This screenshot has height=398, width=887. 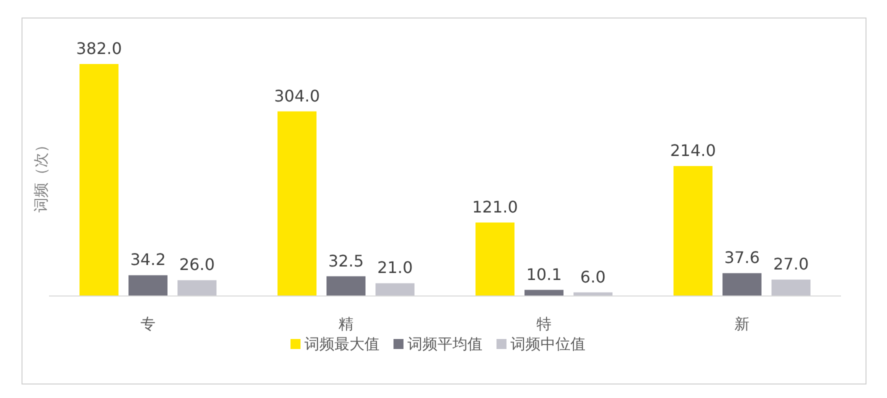 What do you see at coordinates (148, 260) in the screenshot?
I see `data-label: 34.2` at bounding box center [148, 260].